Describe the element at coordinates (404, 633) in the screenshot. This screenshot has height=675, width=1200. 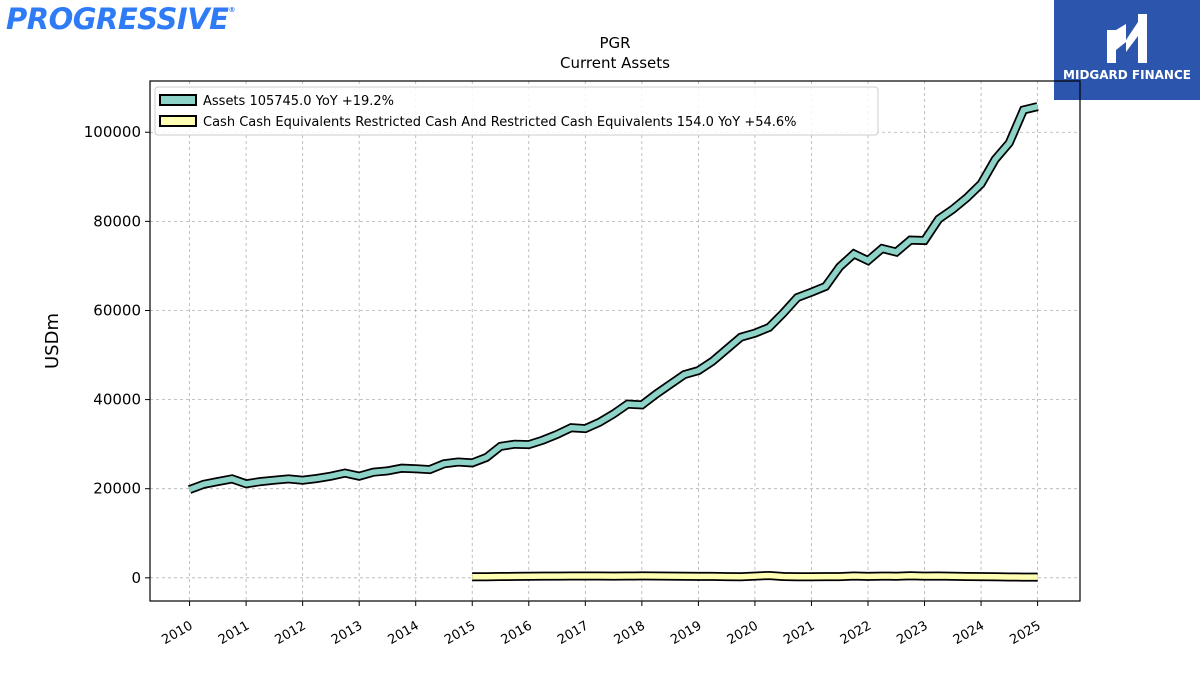
I see `x-tick-label: 2014` at that location.